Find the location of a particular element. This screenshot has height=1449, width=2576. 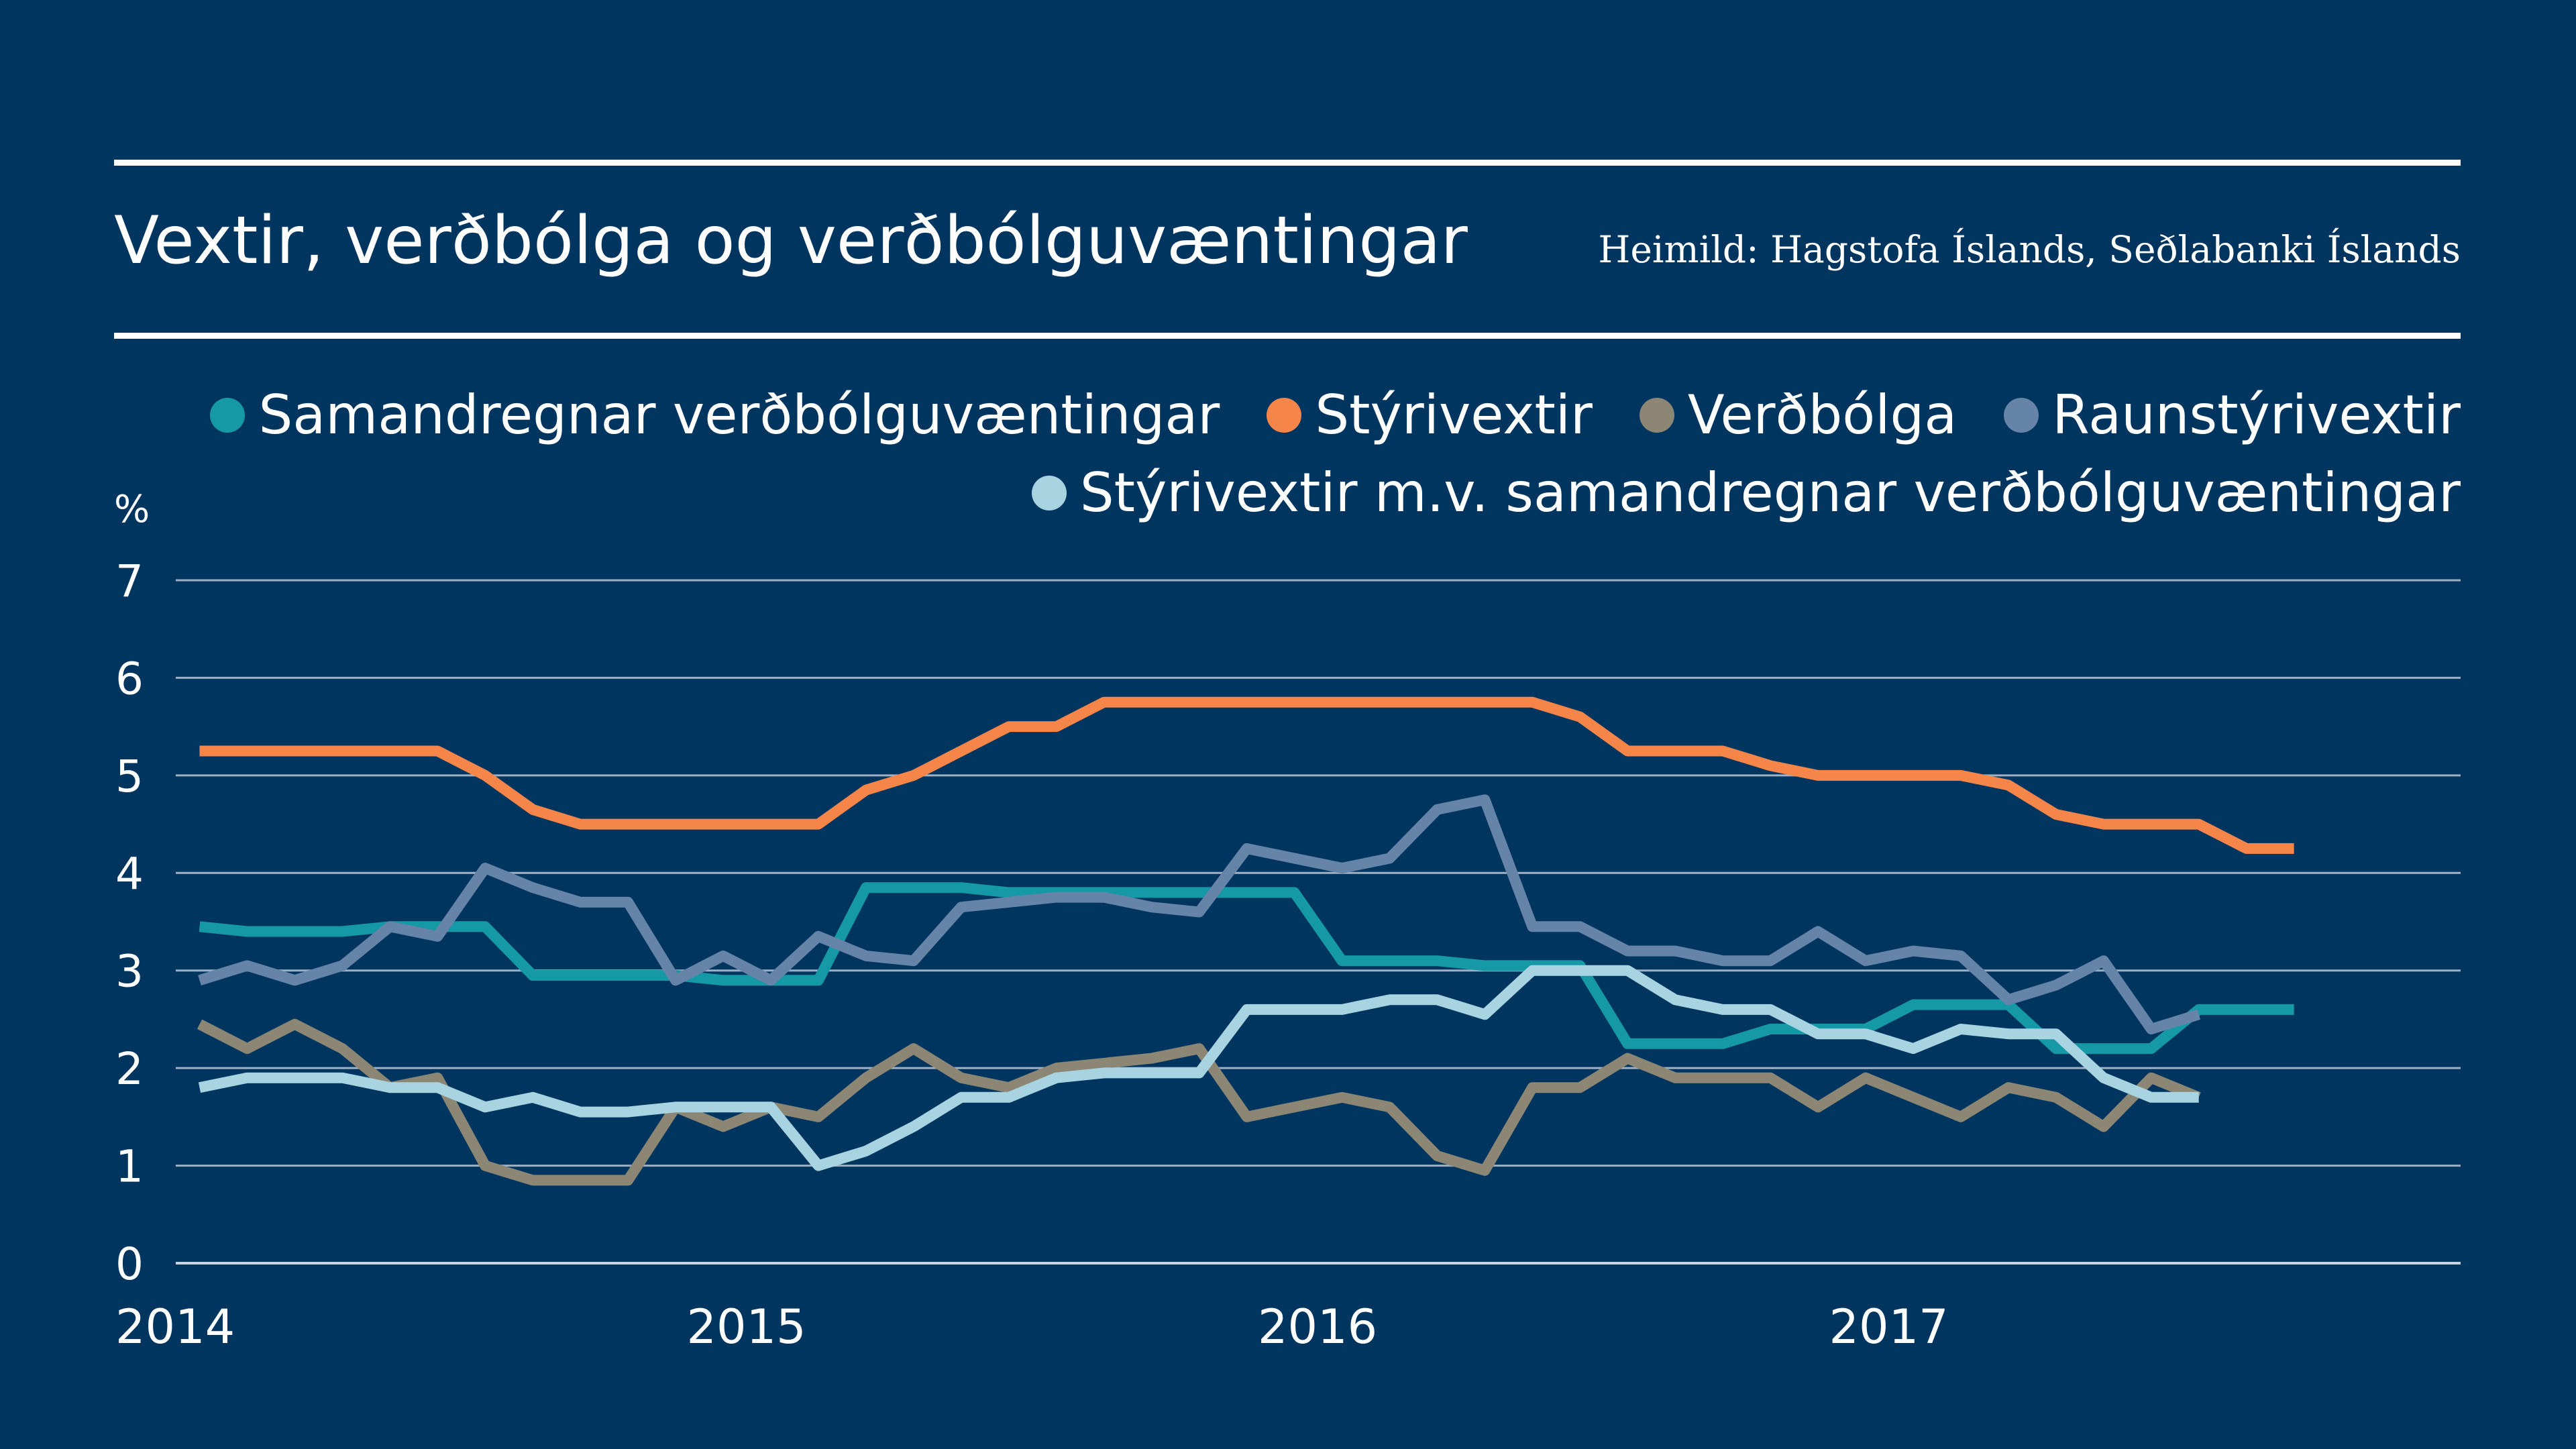

legend-item: Raunstýrivextir is located at coordinates (2232, 415).